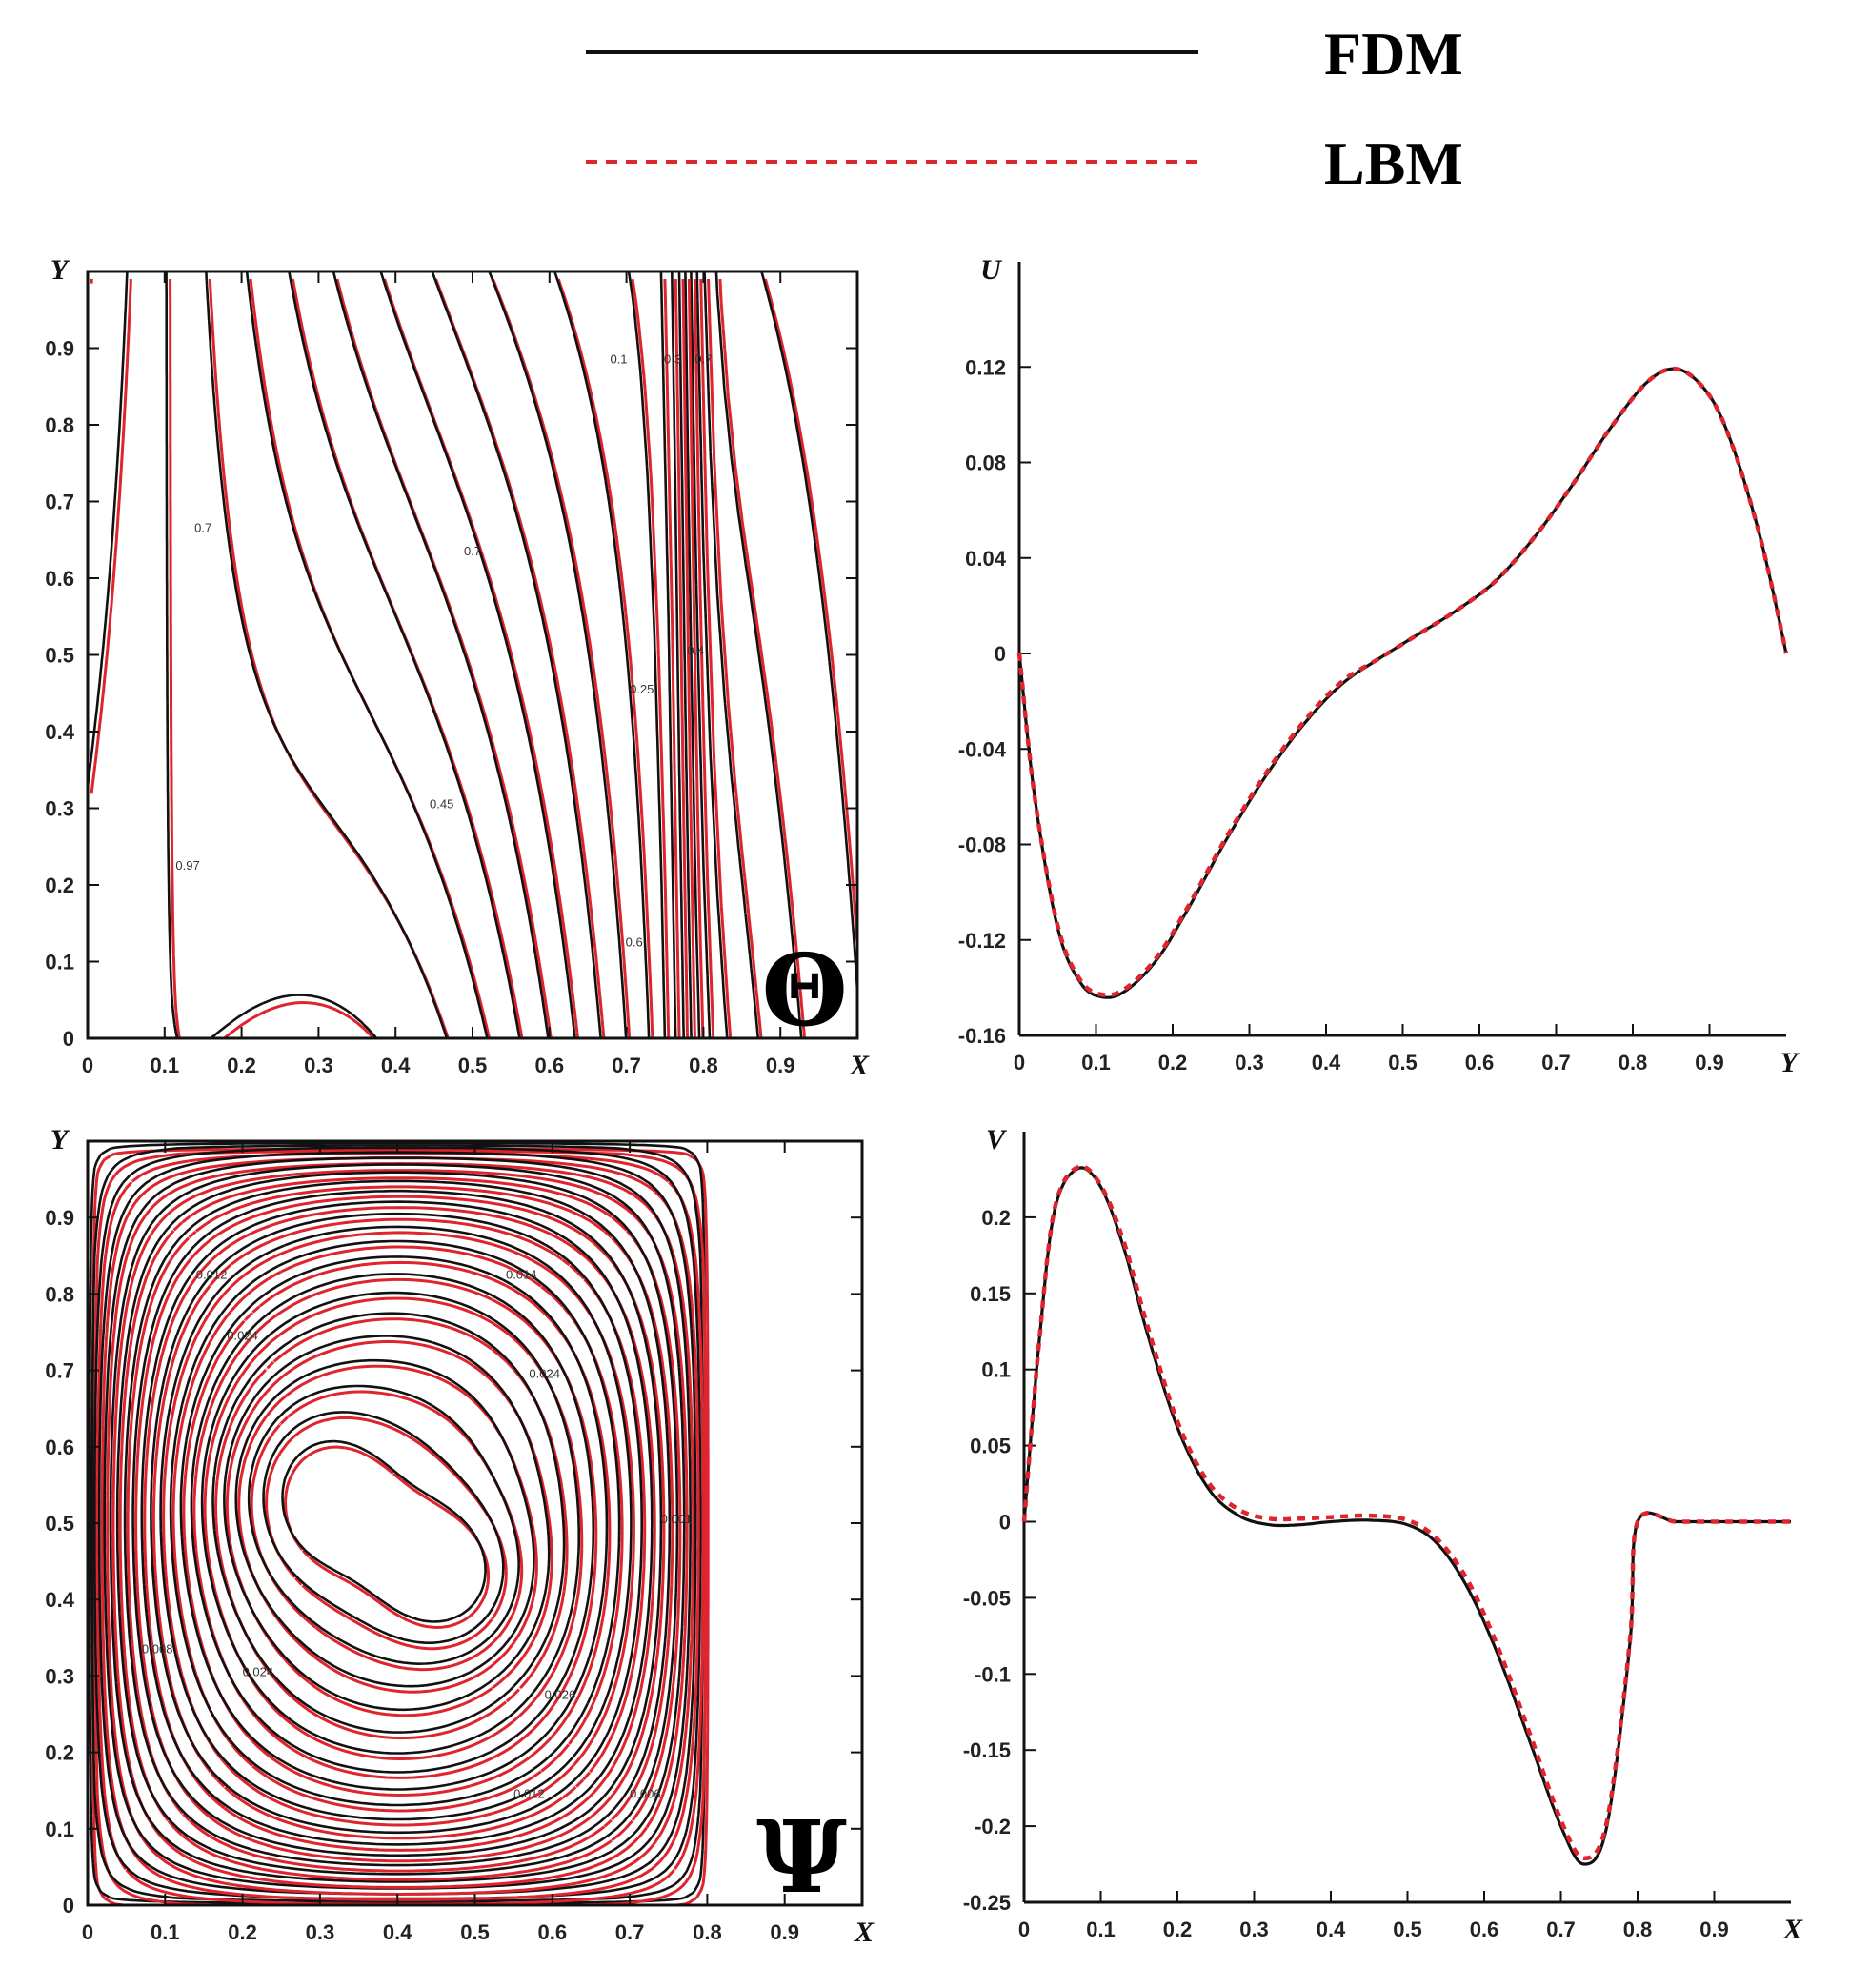 Image resolution: width=1850 pixels, height=1988 pixels. Describe the element at coordinates (59, 732) in the screenshot. I see `y-tick-label: 0.4` at that location.